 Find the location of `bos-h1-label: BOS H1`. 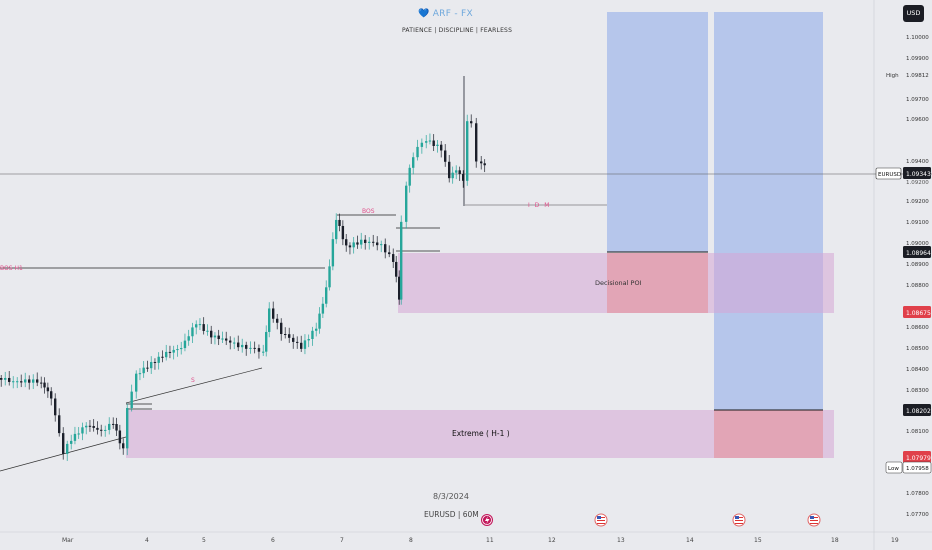

bos-h1-label: BOS H1 is located at coordinates (11, 268).